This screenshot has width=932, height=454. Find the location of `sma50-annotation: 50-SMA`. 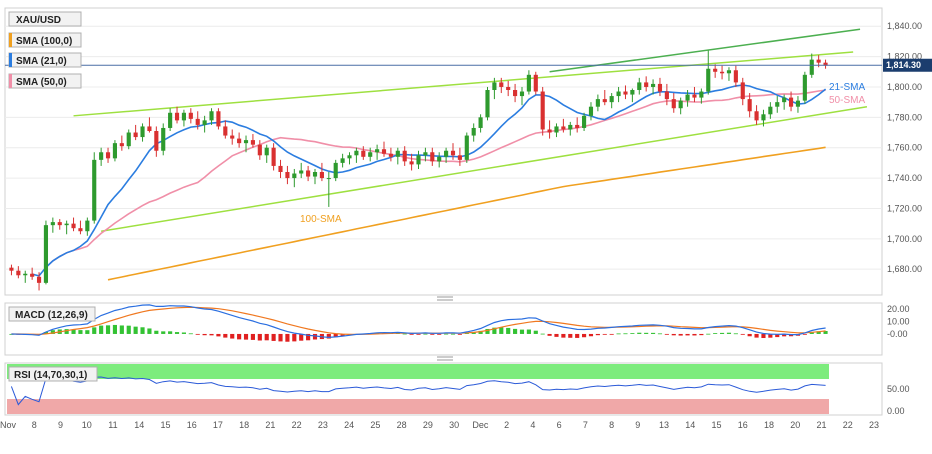

sma50-annotation: 50-SMA is located at coordinates (847, 100).